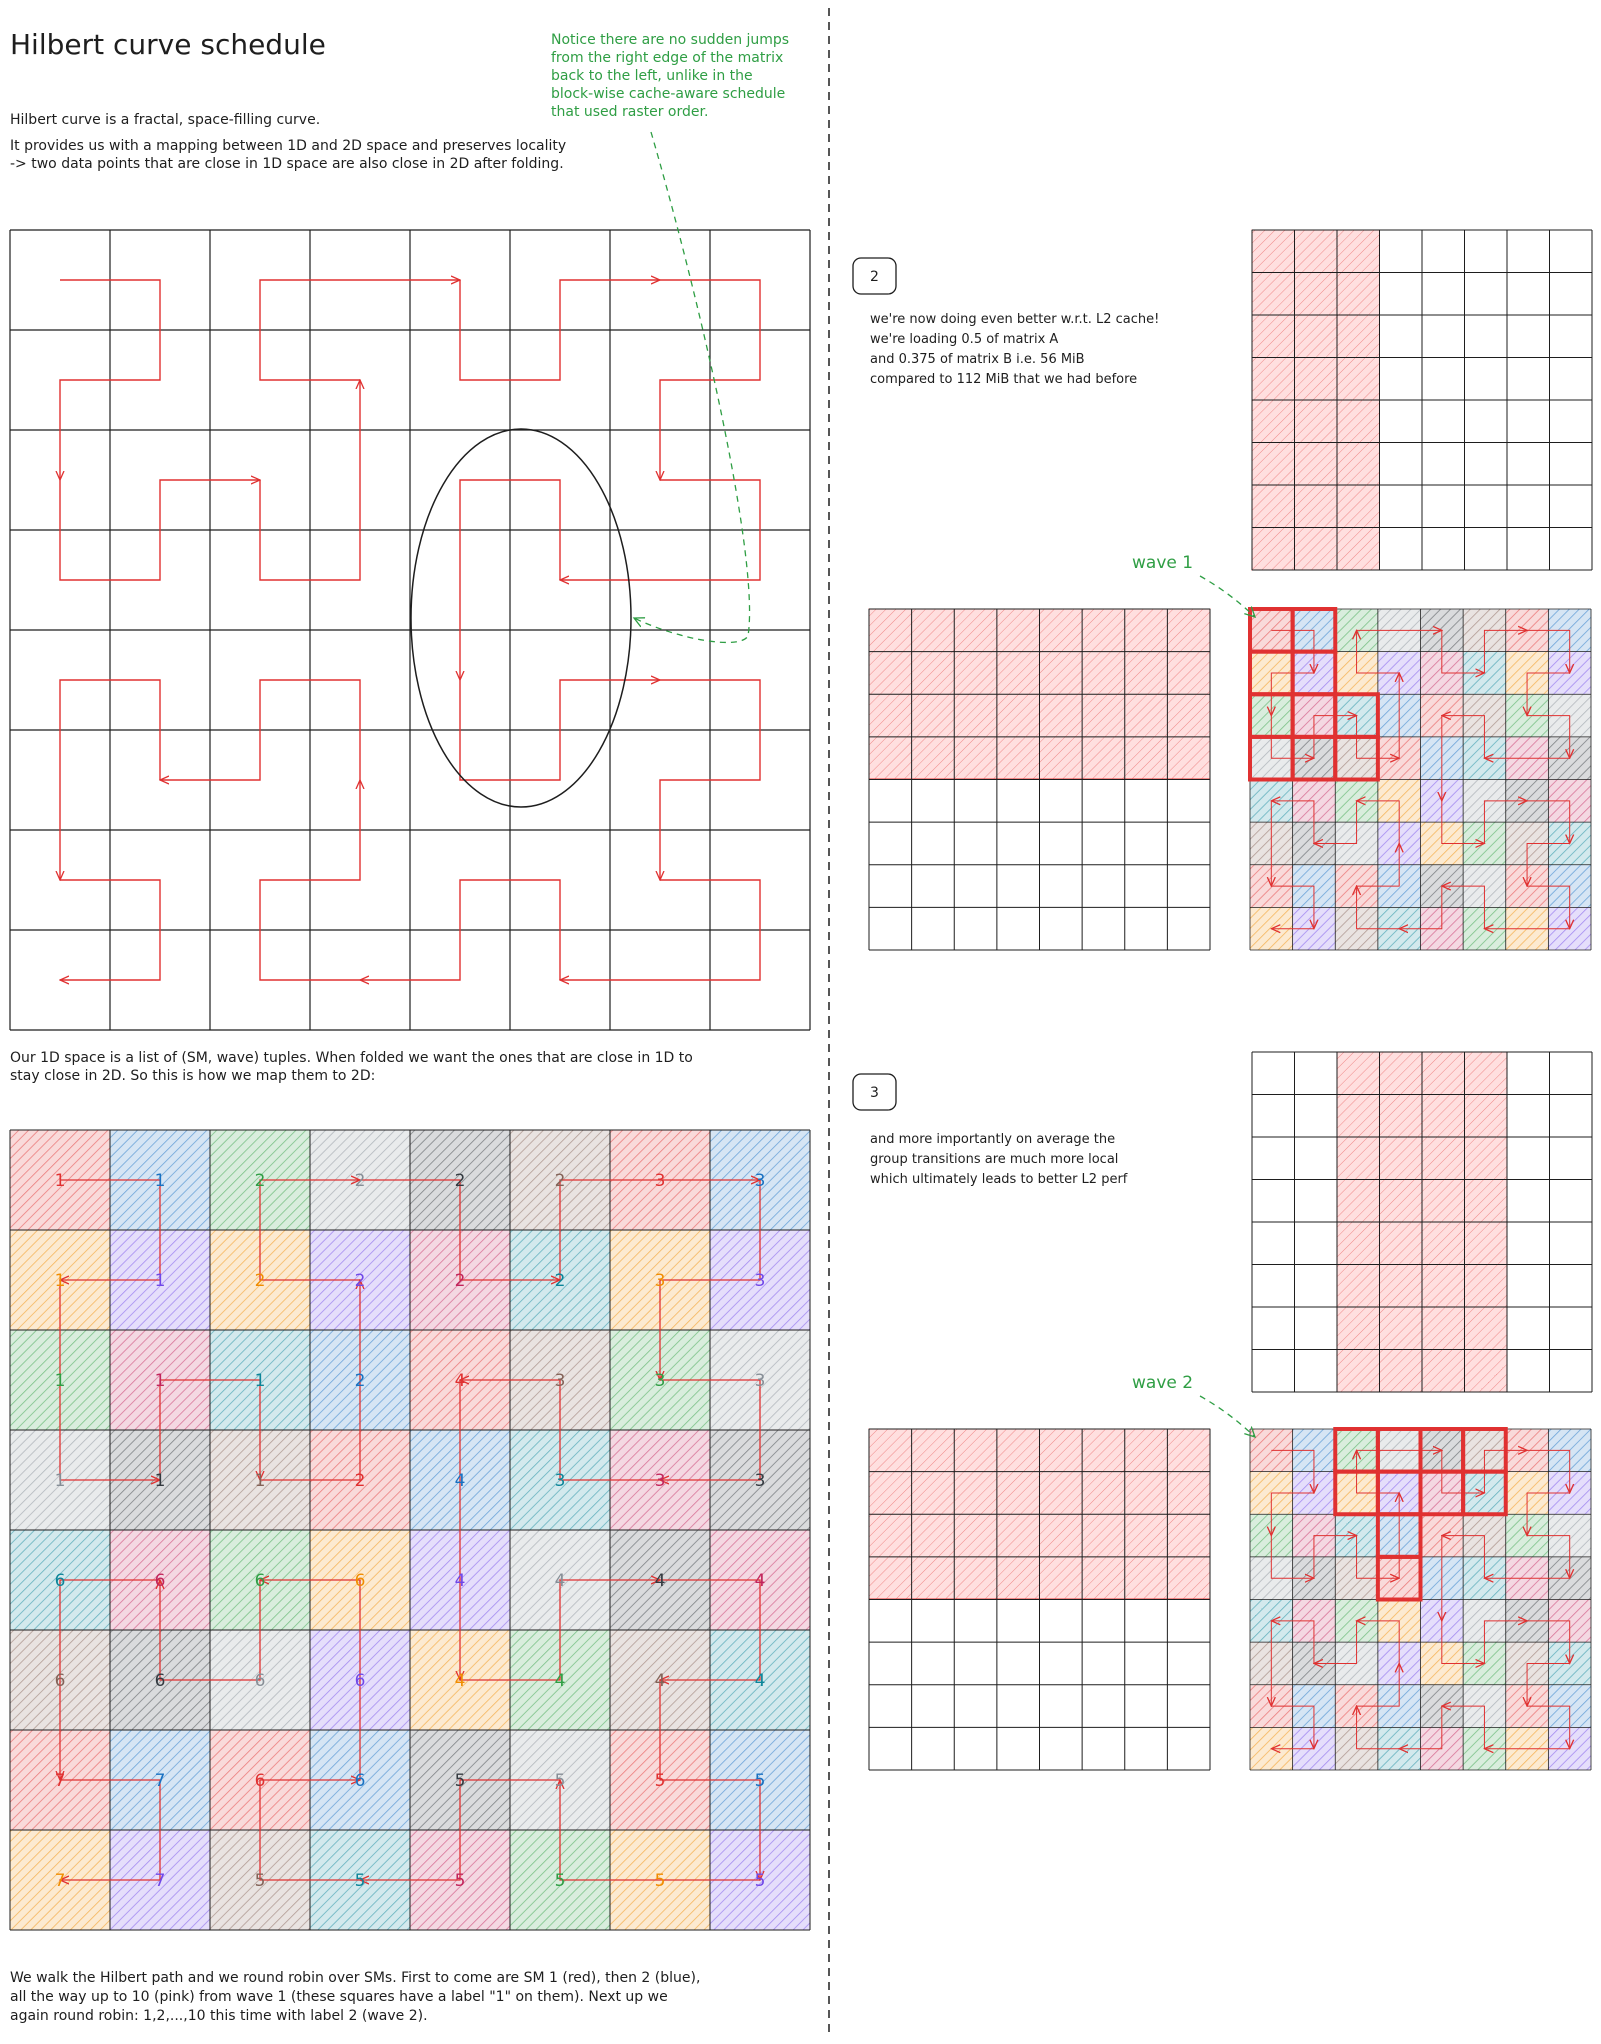 The height and width of the screenshot is (2044, 1601). Describe the element at coordinates (874, 277) in the screenshot. I see `step-number: 2` at that location.